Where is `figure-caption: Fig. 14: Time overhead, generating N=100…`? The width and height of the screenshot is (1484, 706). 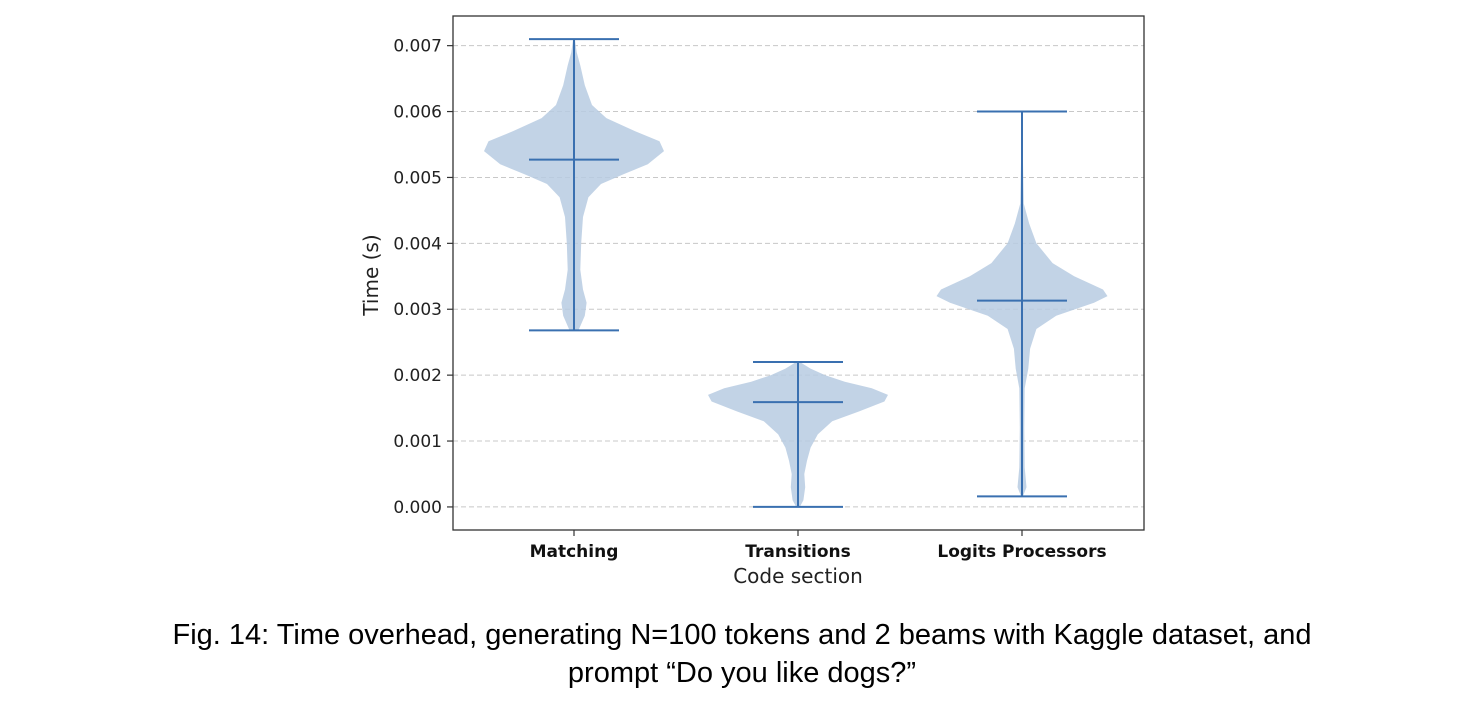 figure-caption: Fig. 14: Time overhead, generating N=100… is located at coordinates (742, 654).